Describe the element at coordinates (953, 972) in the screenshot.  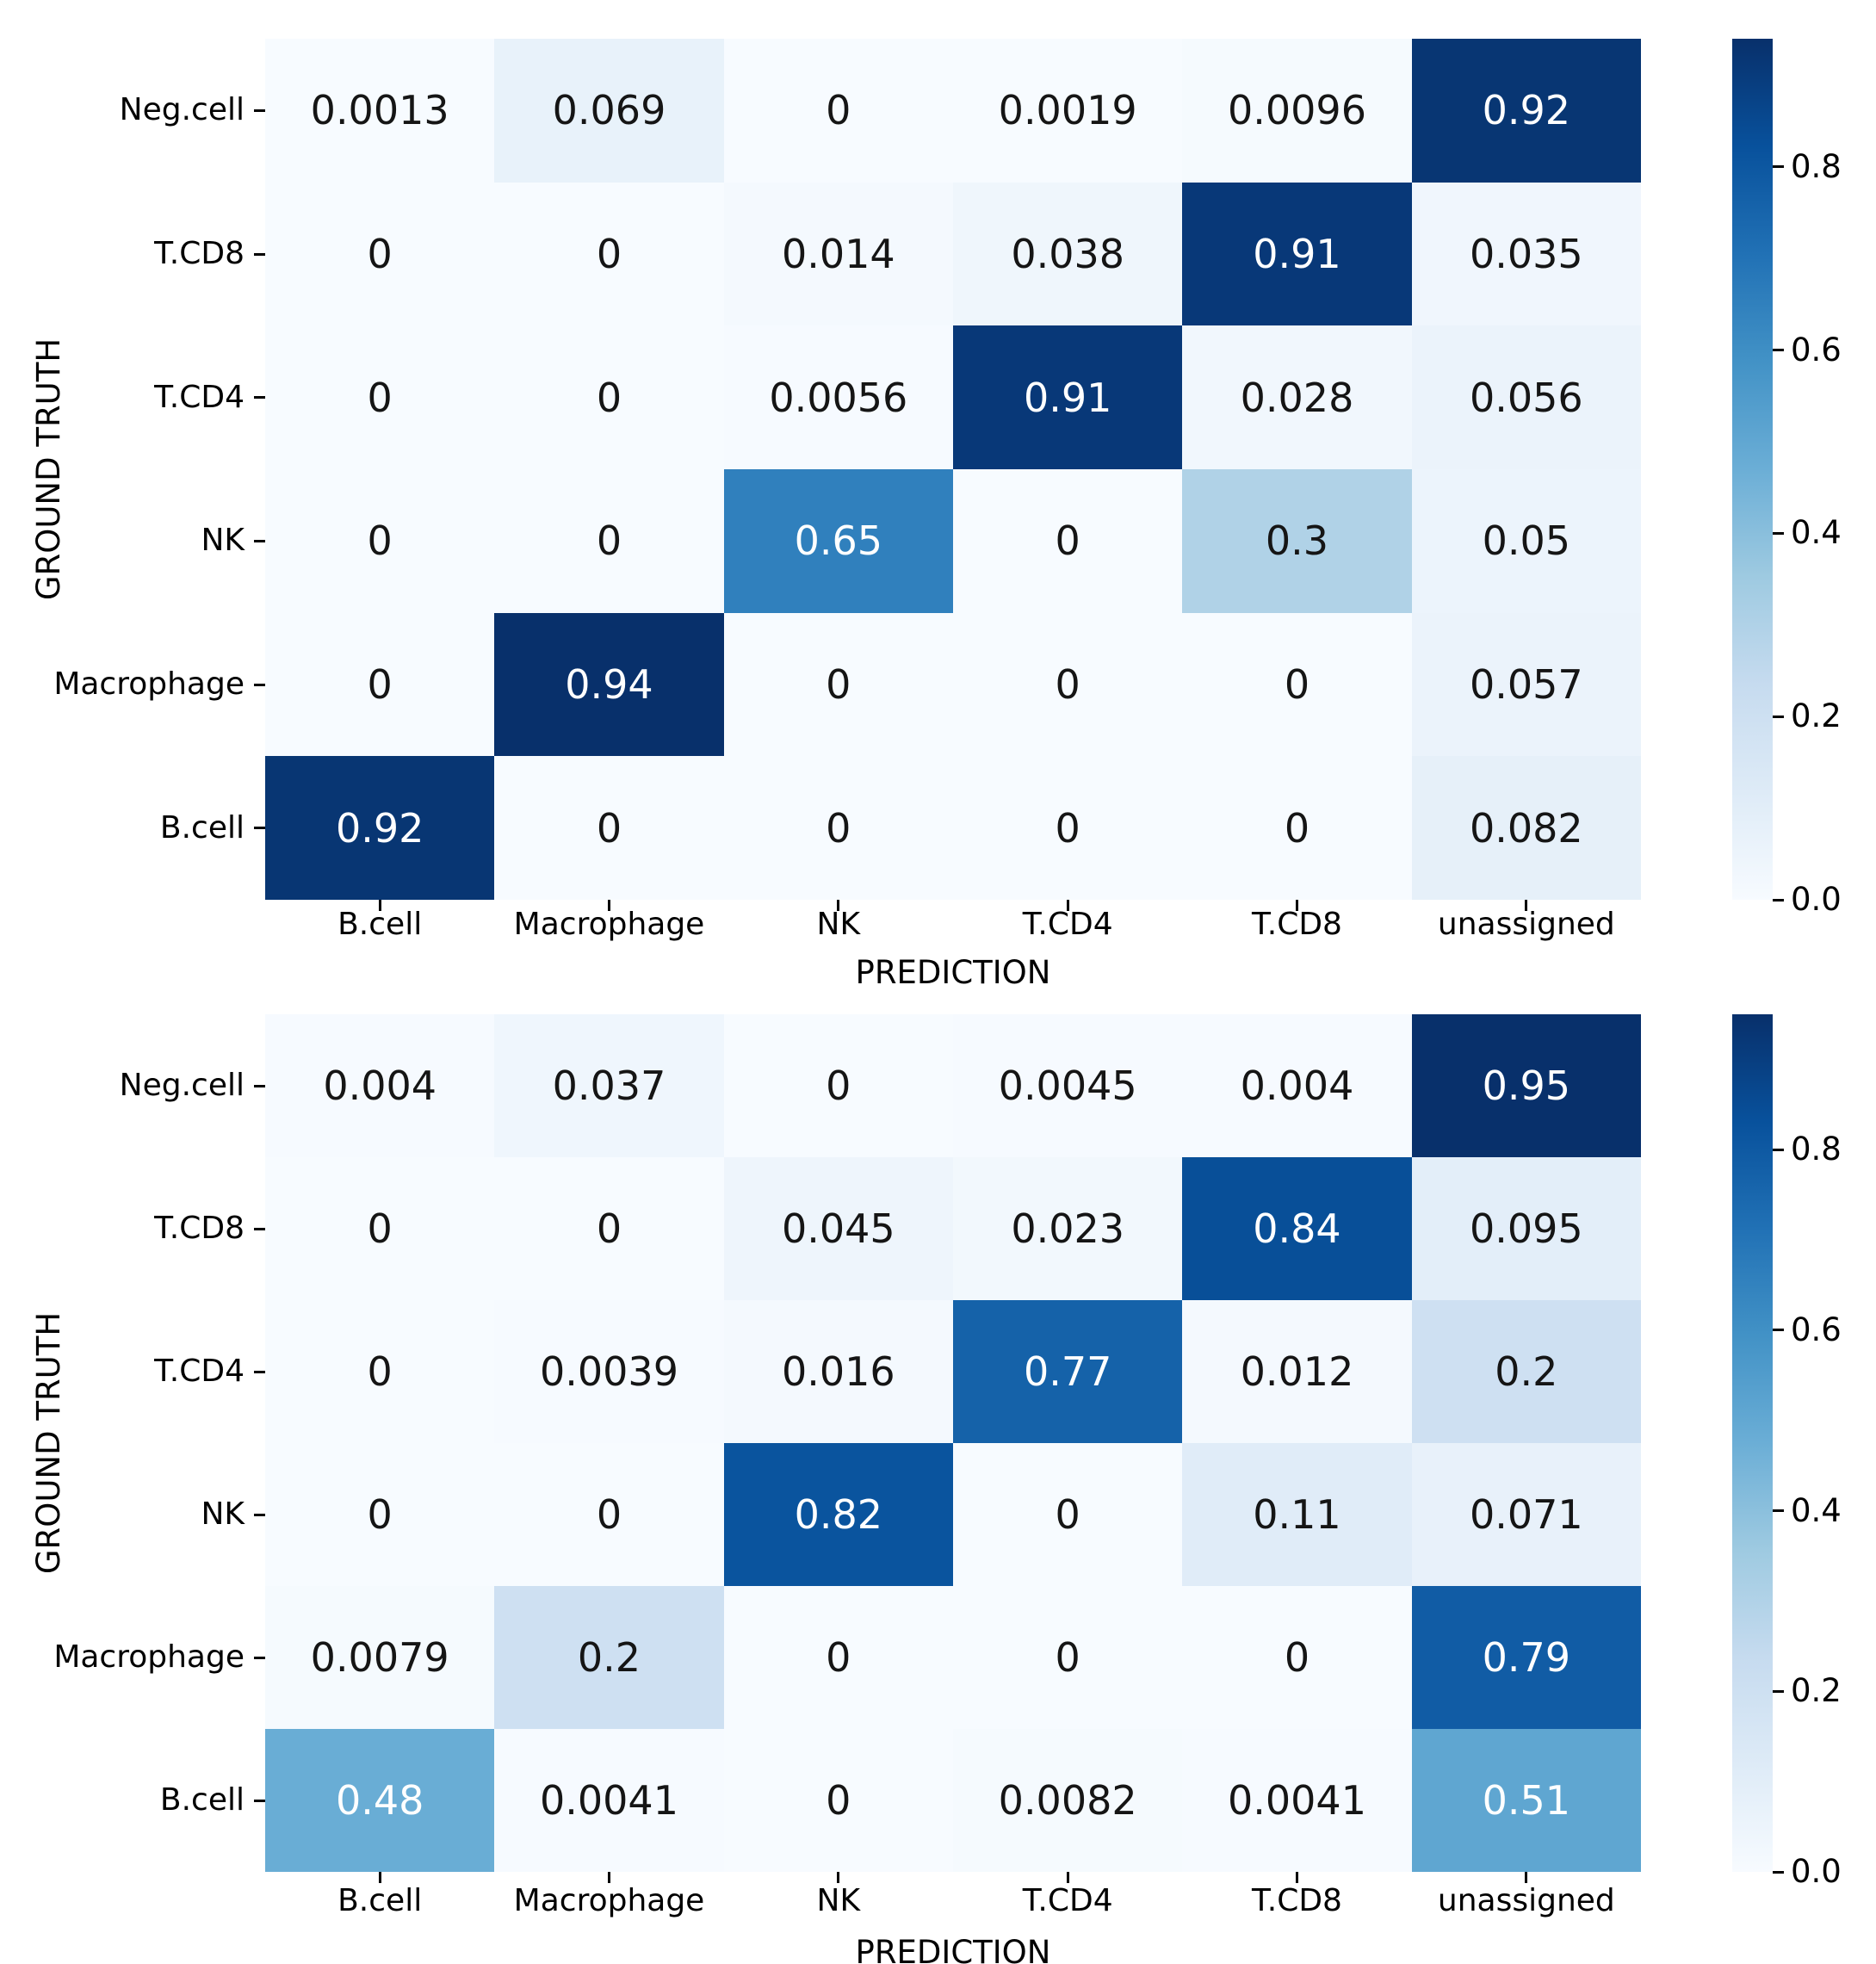
I see `x-axis-title: PREDICTION` at that location.